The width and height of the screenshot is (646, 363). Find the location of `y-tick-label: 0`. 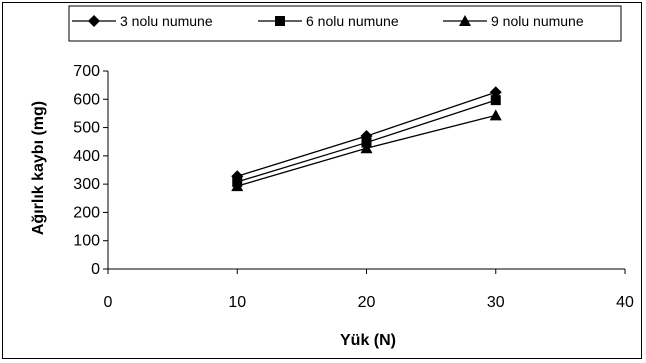

y-tick-label: 0 is located at coordinates (95, 269).